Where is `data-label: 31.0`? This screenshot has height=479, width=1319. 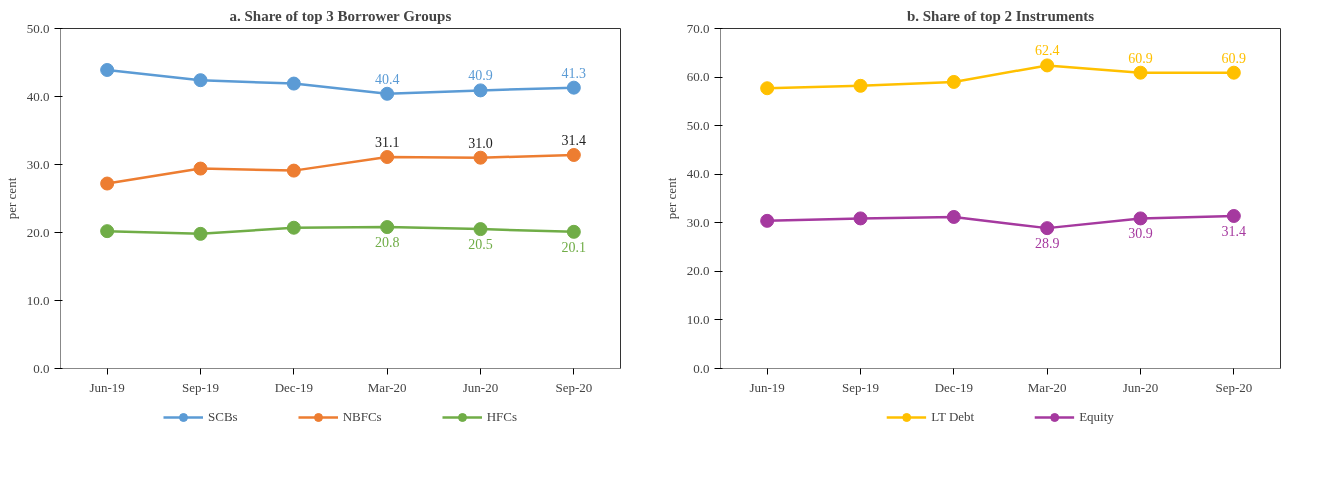 data-label: 31.0 is located at coordinates (480, 143).